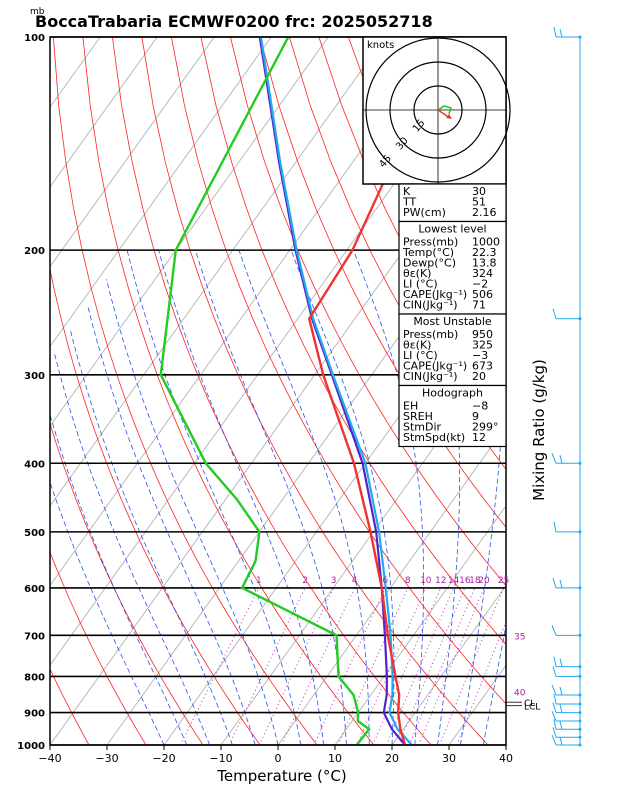  What do you see at coordinates (486, 242) in the screenshot?
I see `index-value: 1000` at bounding box center [486, 242].